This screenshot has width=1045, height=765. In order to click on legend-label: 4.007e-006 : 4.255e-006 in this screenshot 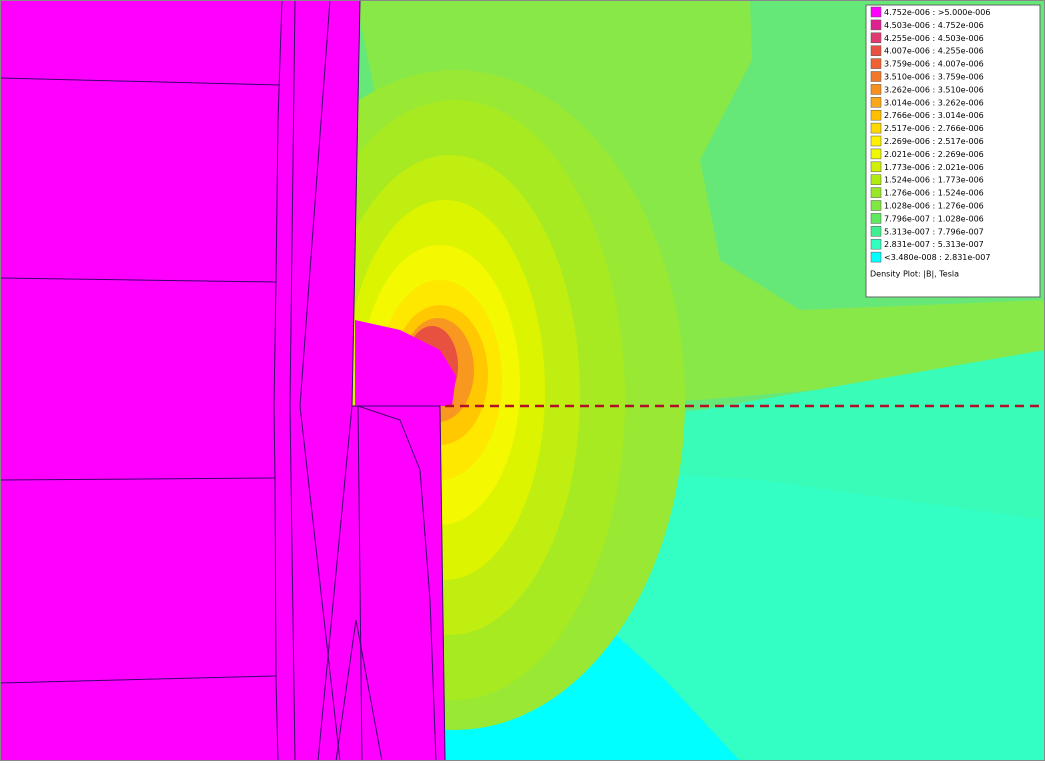, I will do `click(934, 51)`.